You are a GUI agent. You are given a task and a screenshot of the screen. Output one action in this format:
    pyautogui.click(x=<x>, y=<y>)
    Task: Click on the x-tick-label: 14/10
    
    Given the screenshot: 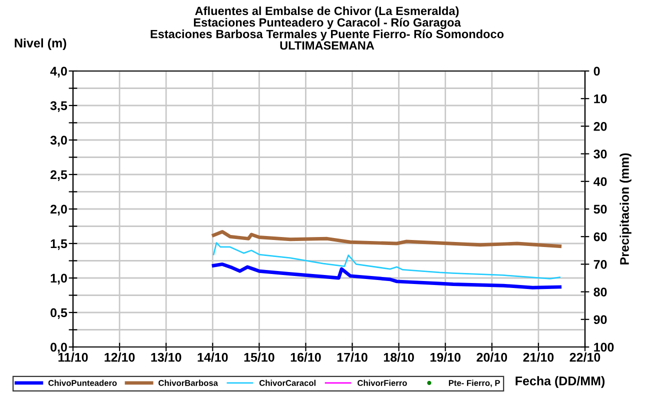 What is the action you would take?
    pyautogui.click(x=213, y=357)
    